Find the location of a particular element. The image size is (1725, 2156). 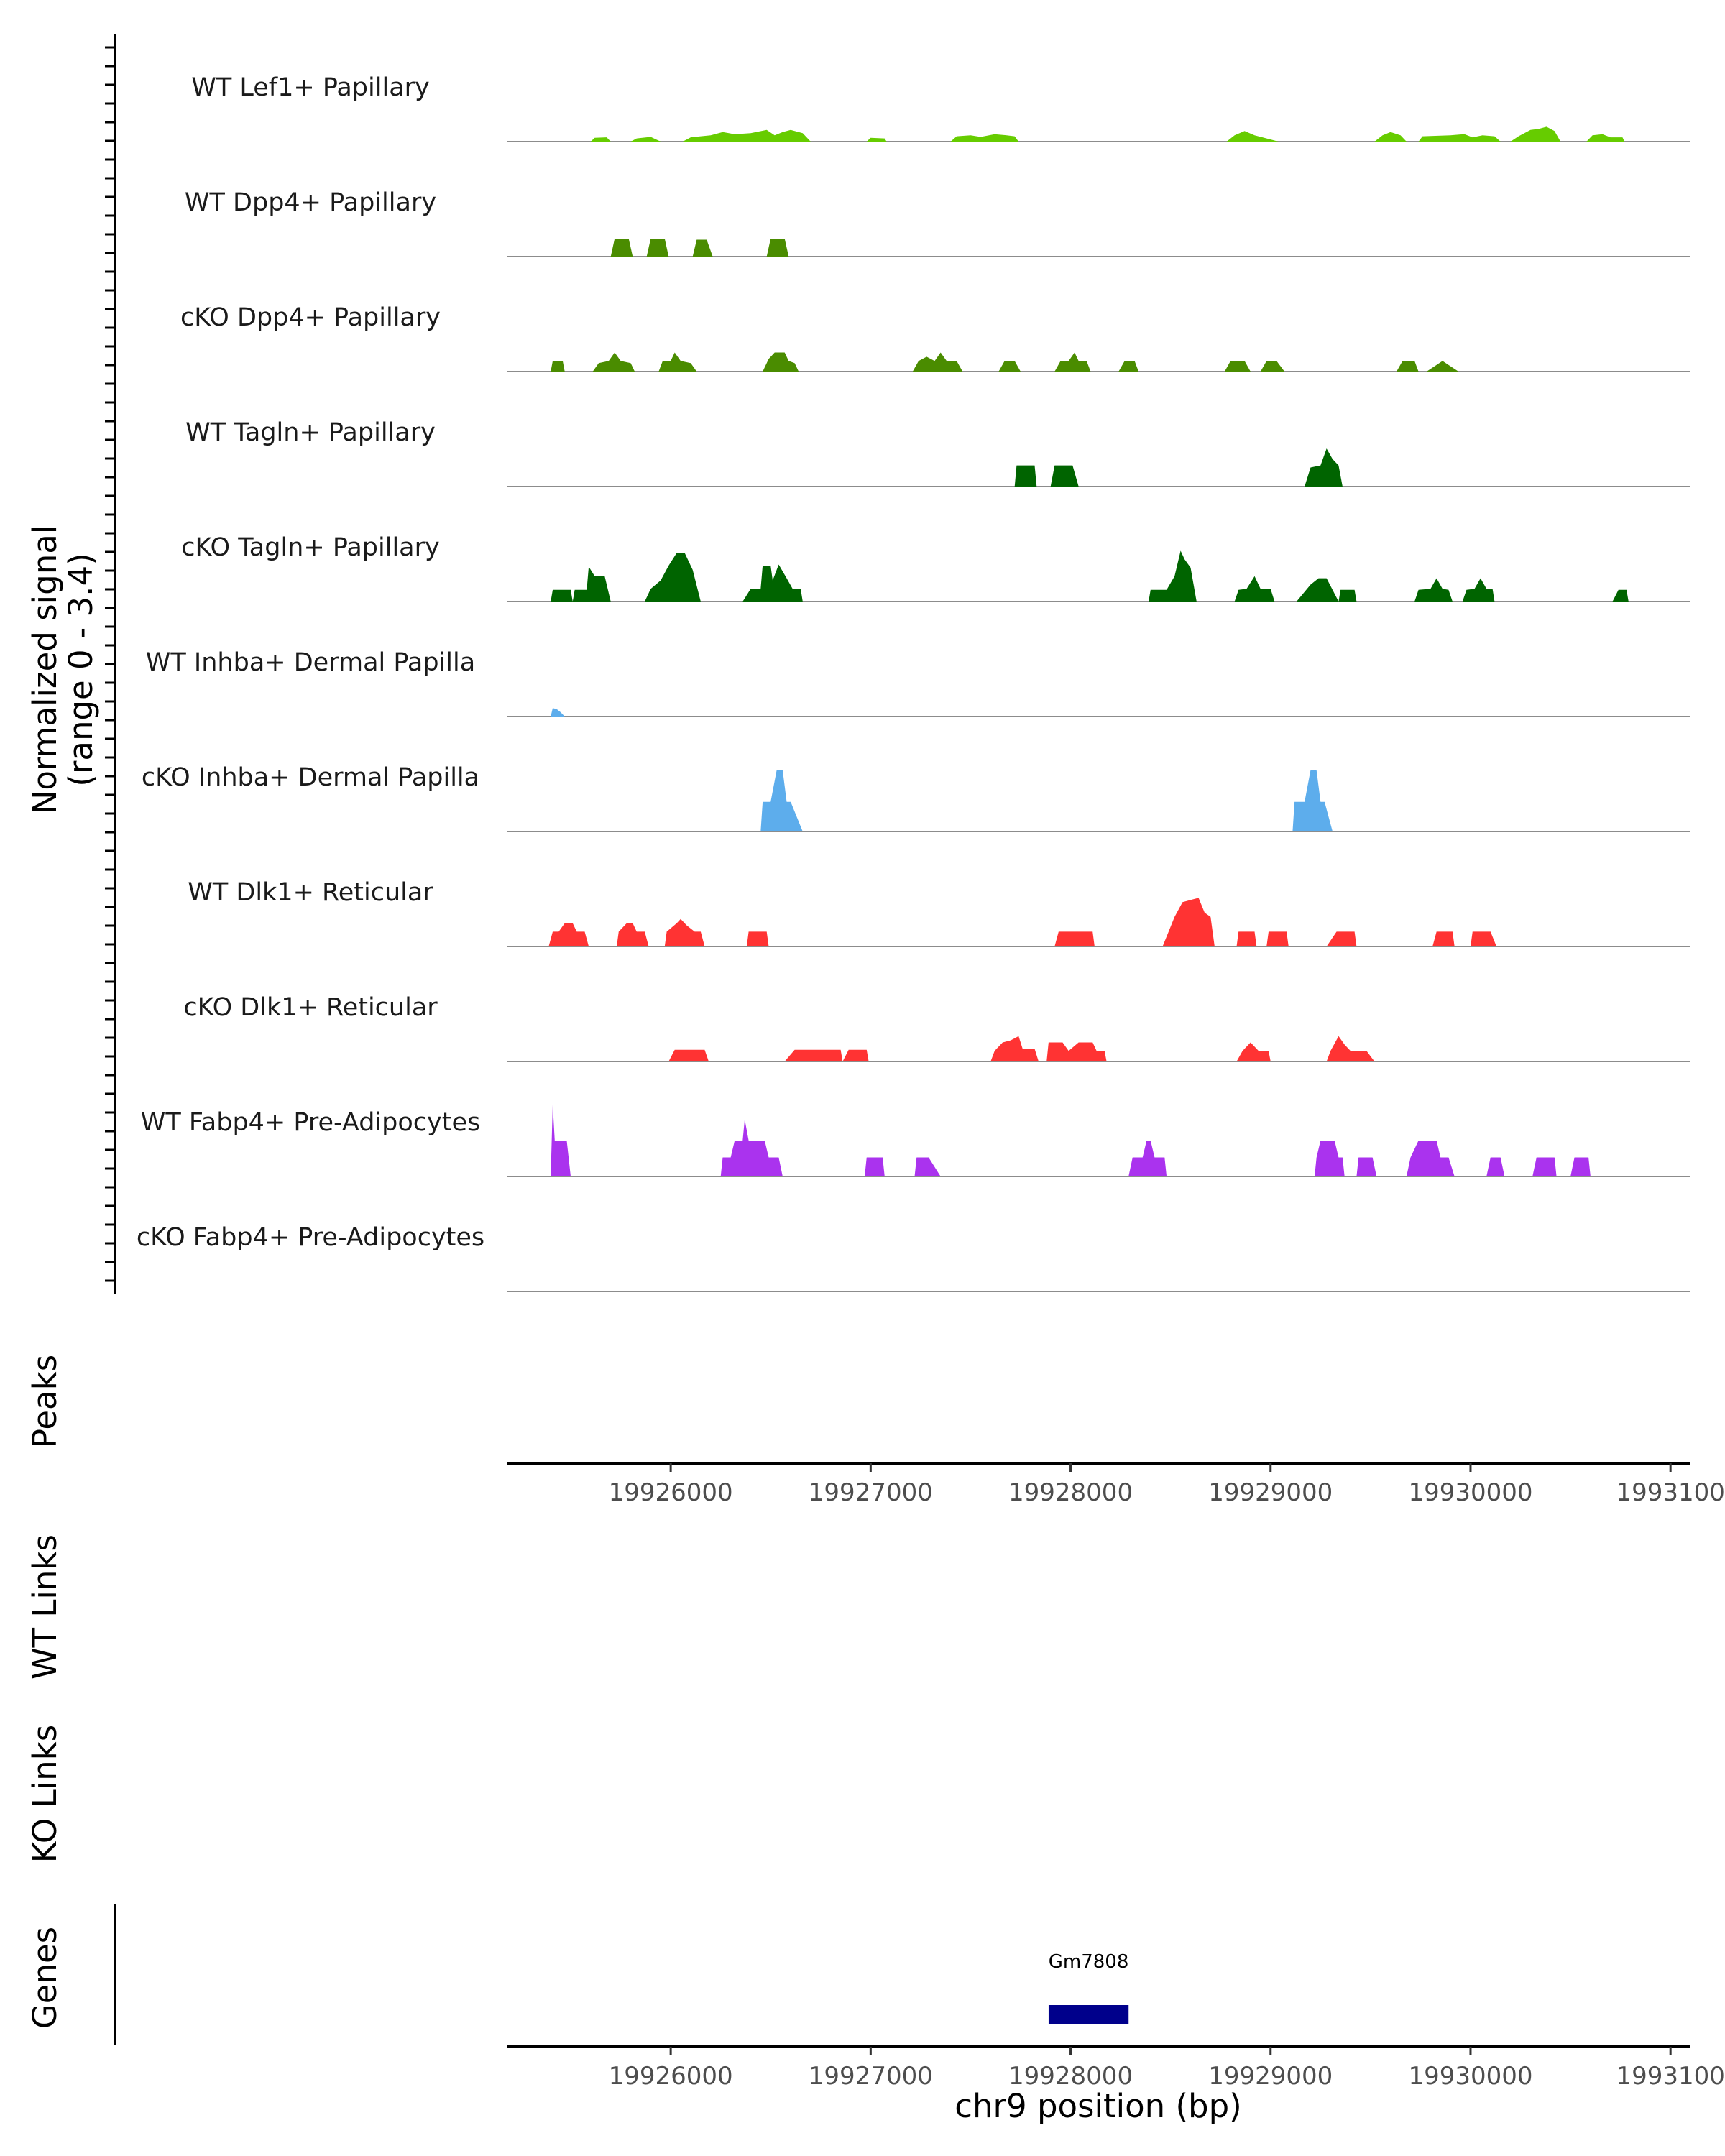

track-label: cKO Dlk1+ Reticular is located at coordinates (310, 1007).